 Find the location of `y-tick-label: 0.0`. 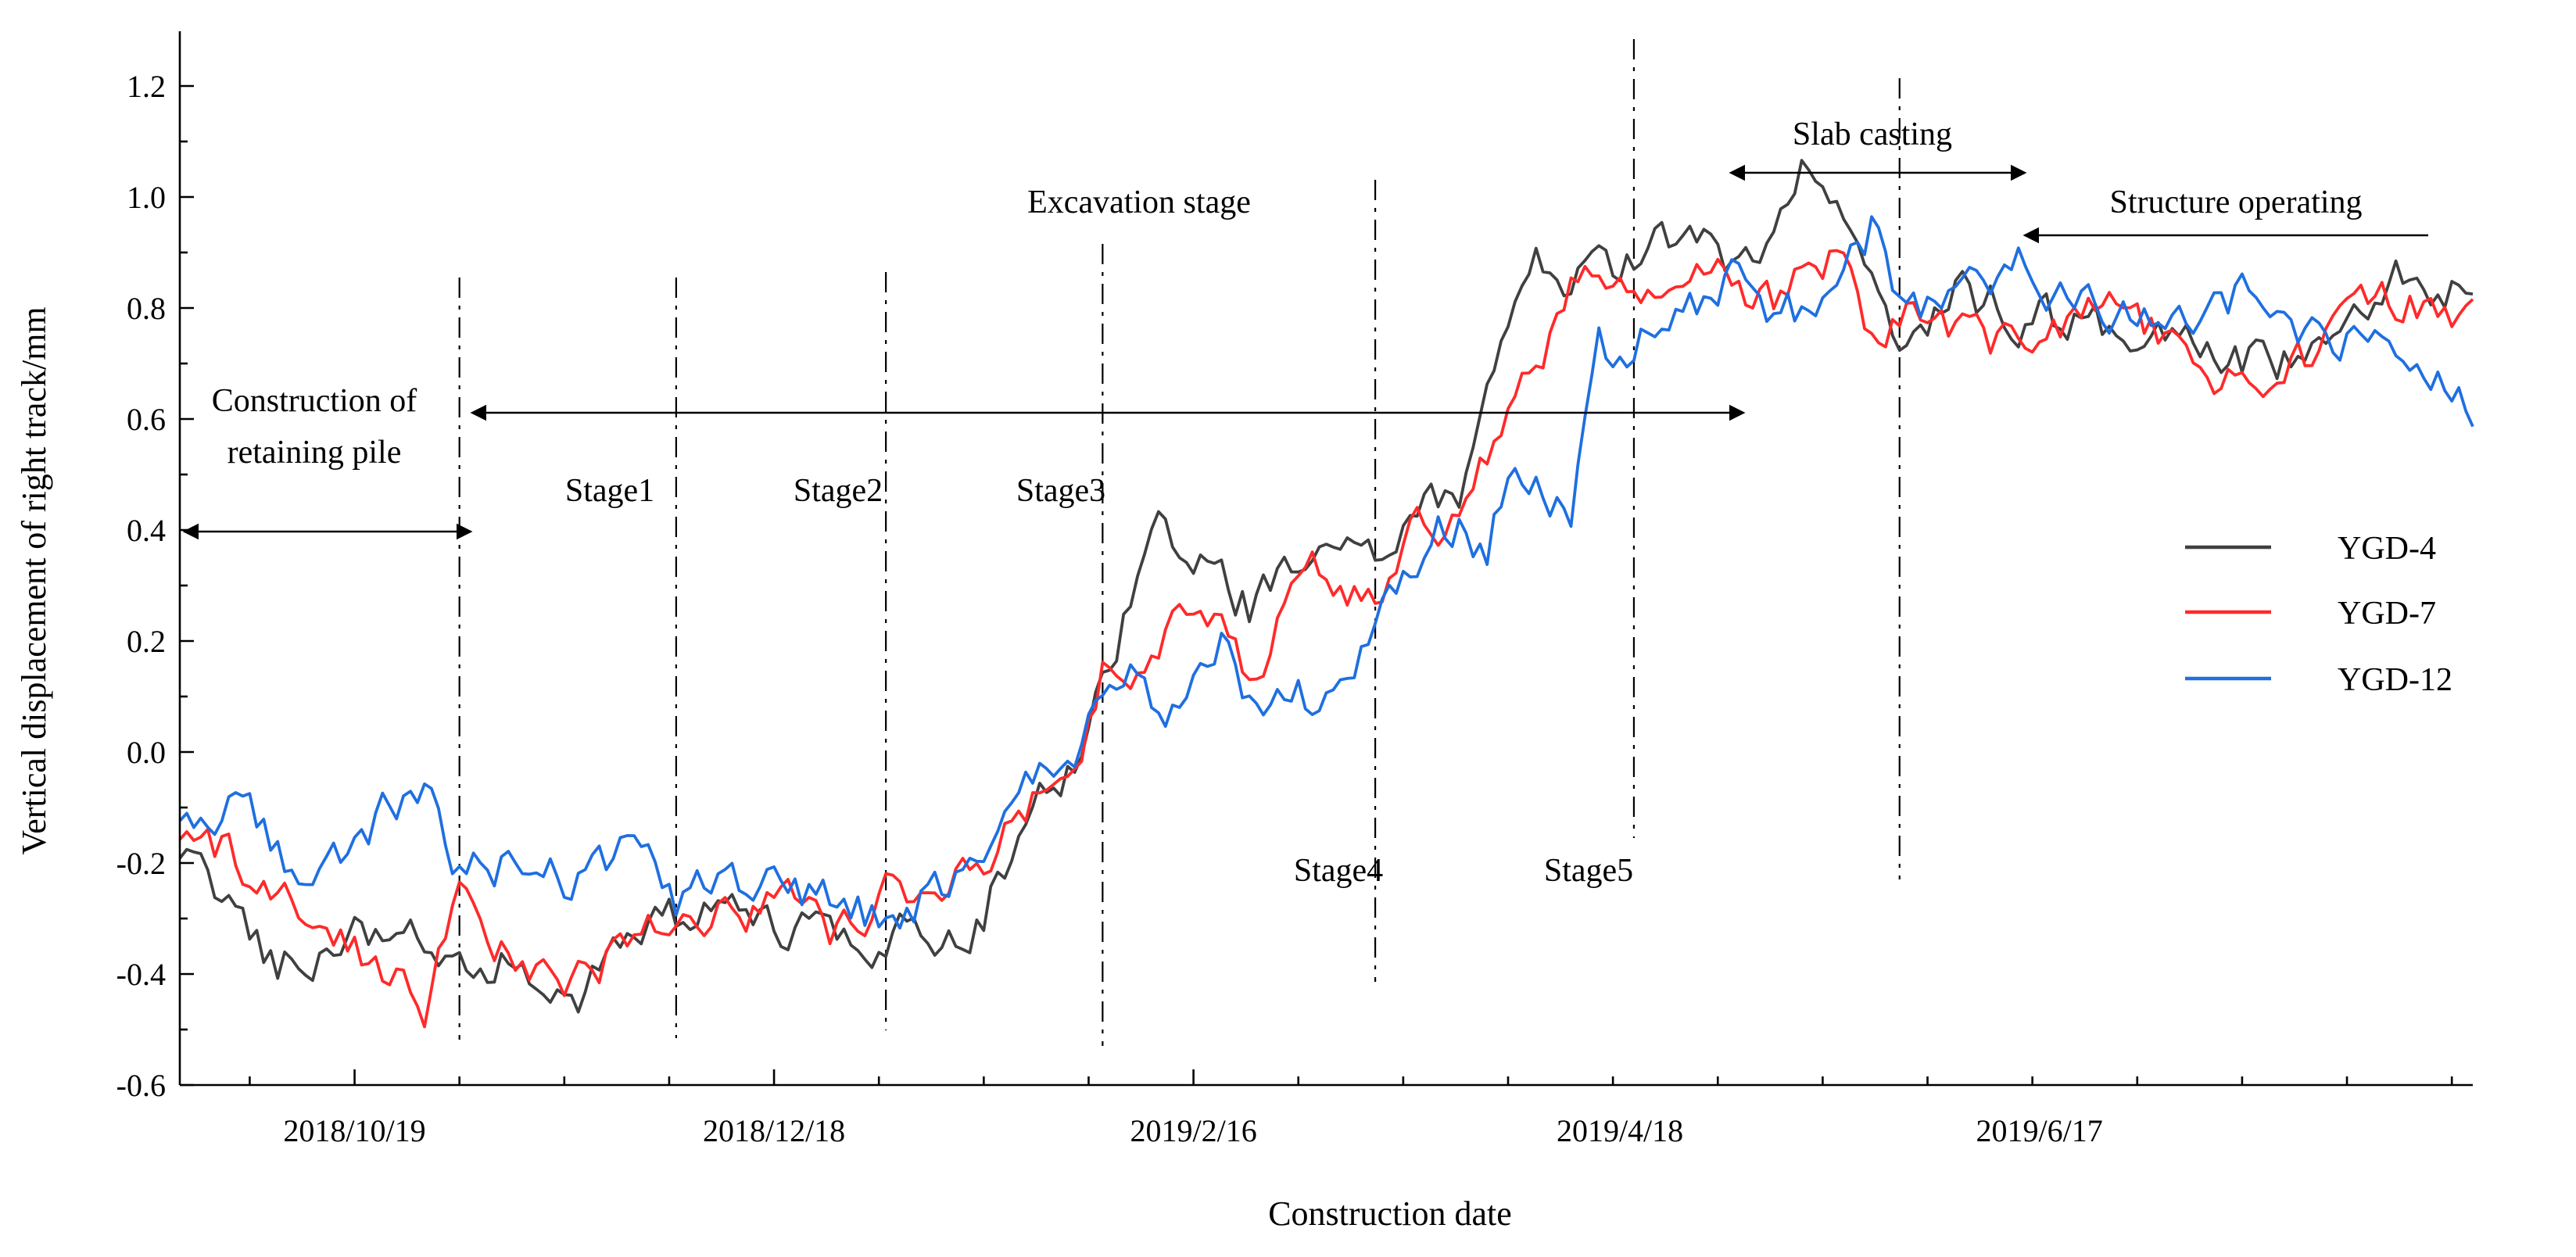

y-tick-label: 0.0 is located at coordinates (146, 752).